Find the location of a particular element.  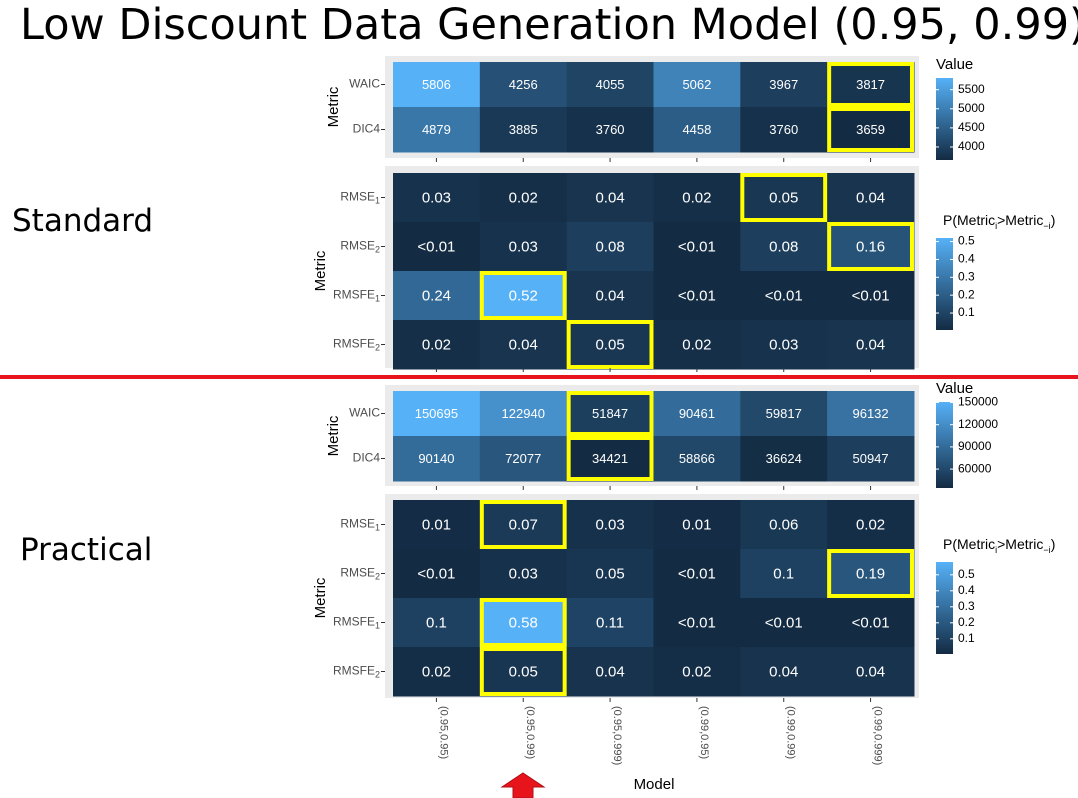

x-tick-label: (0.95,0.95) is located at coordinates (443, 732).